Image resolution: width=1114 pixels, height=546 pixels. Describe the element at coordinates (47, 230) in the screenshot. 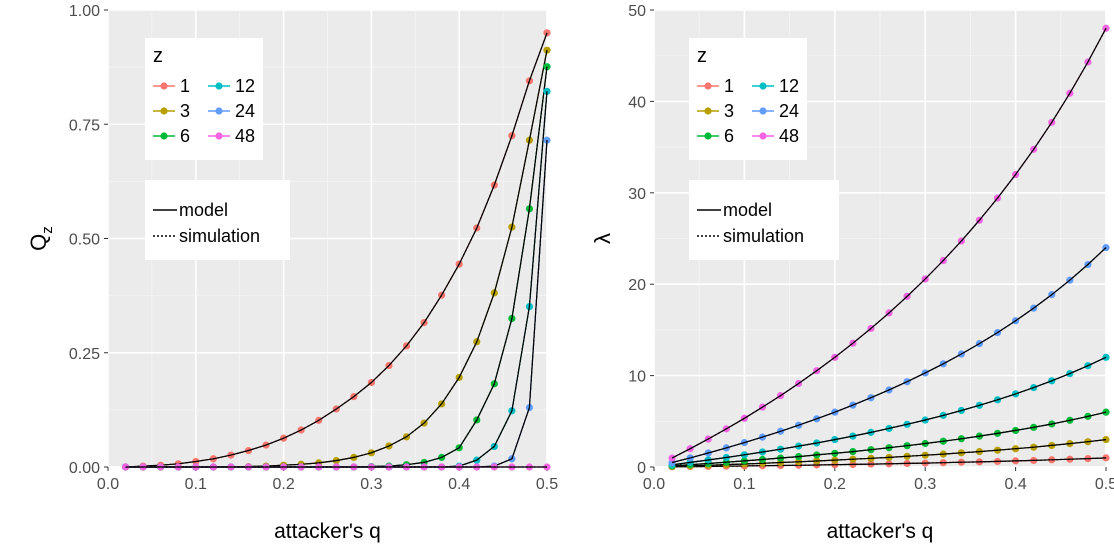

I see `y-axis-title-subscript: z` at that location.